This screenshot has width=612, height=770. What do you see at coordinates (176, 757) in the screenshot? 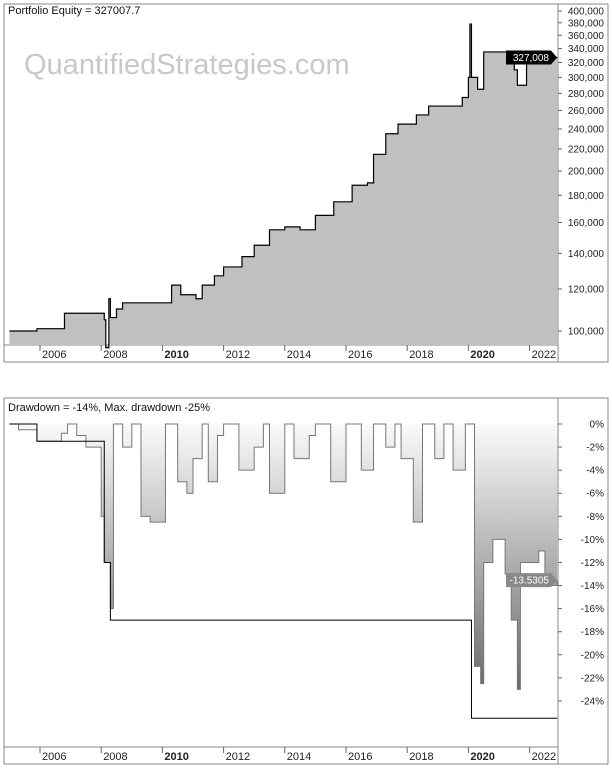
I see `drawdown-x-tick-label: 2010` at bounding box center [176, 757].